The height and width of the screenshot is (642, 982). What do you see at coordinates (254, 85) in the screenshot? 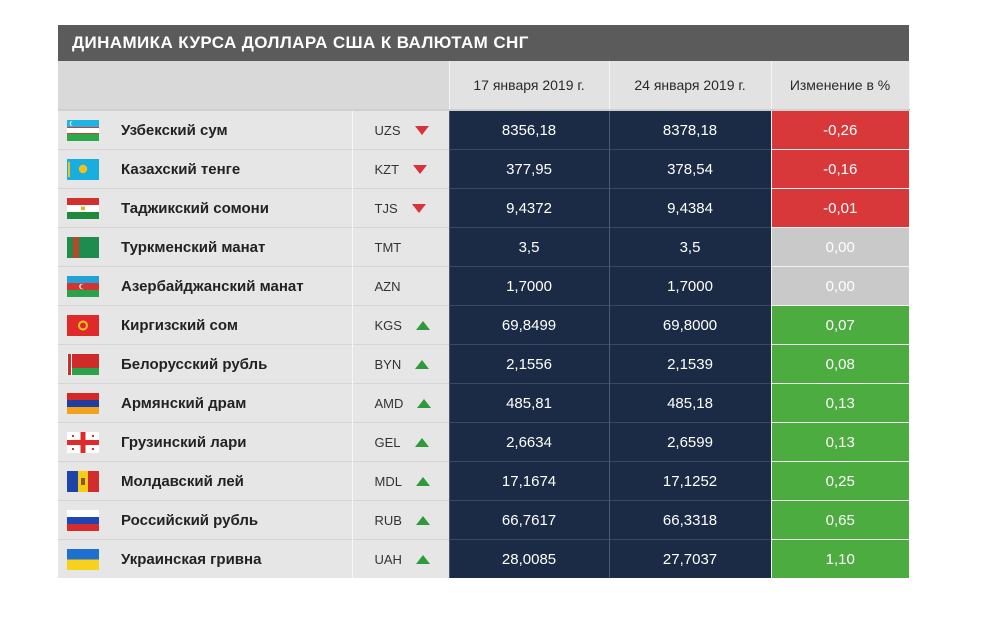
I see `header-blank` at bounding box center [254, 85].